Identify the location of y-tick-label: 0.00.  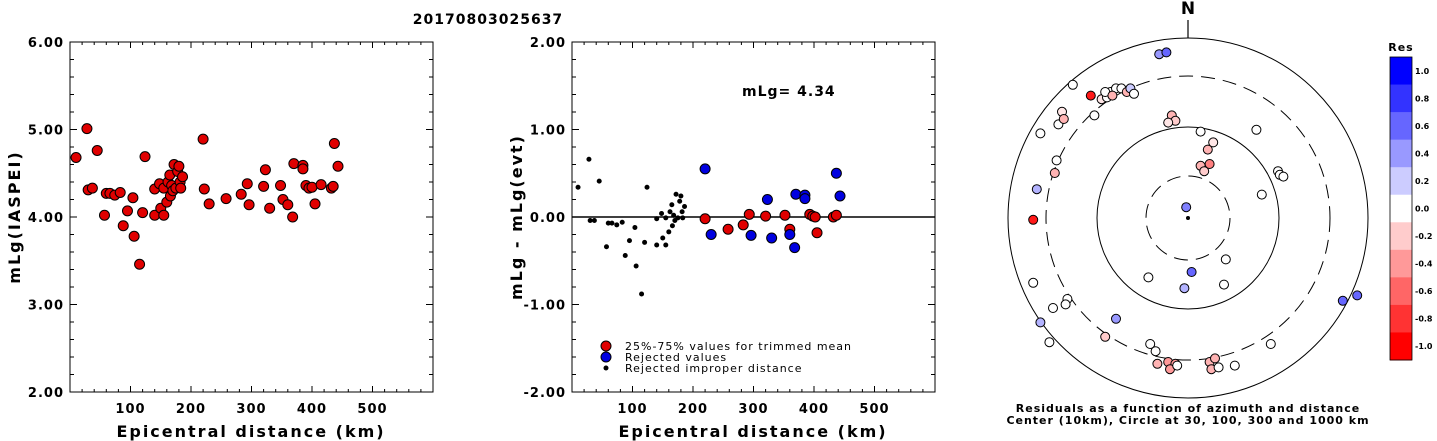
(548, 218).